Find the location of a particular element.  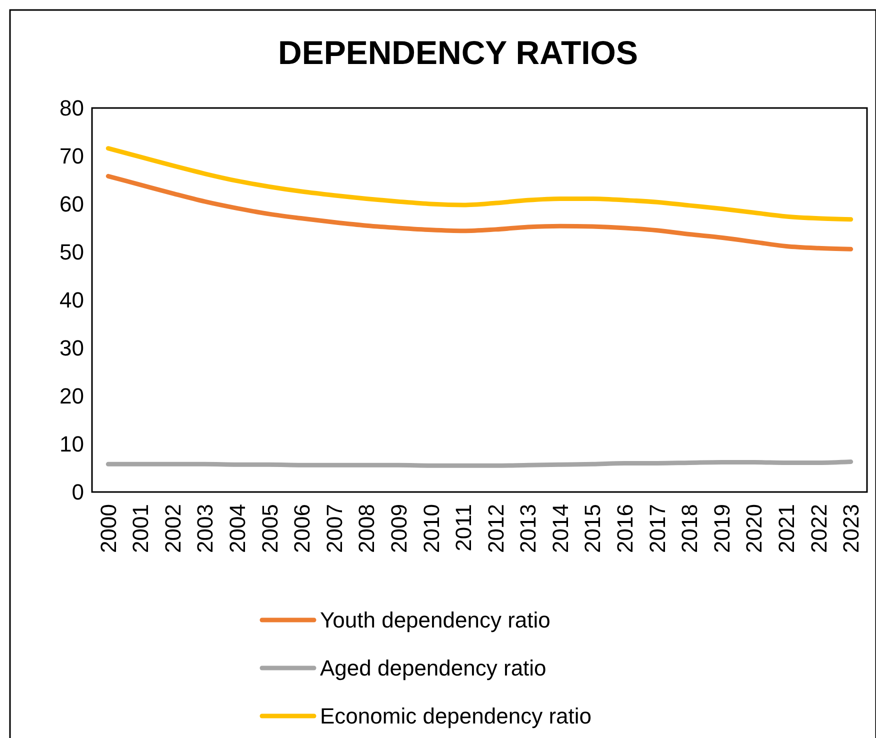

y-tick-label: 50 is located at coordinates (72, 252).